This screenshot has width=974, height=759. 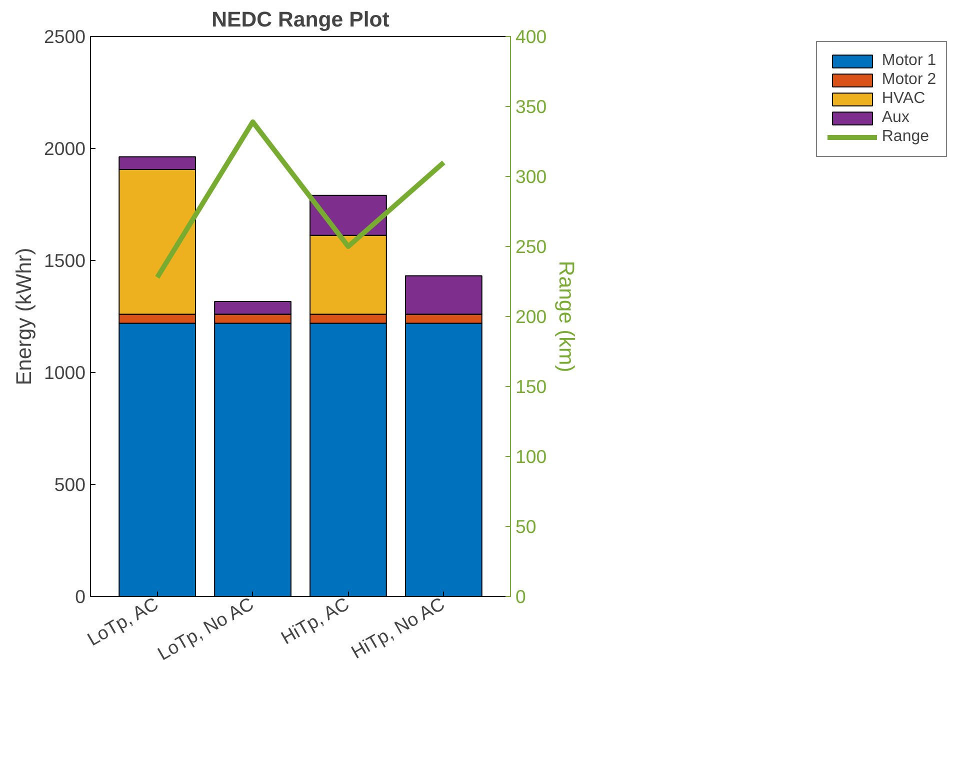 What do you see at coordinates (526, 526) in the screenshot?
I see `y2-tick-label: 50` at bounding box center [526, 526].